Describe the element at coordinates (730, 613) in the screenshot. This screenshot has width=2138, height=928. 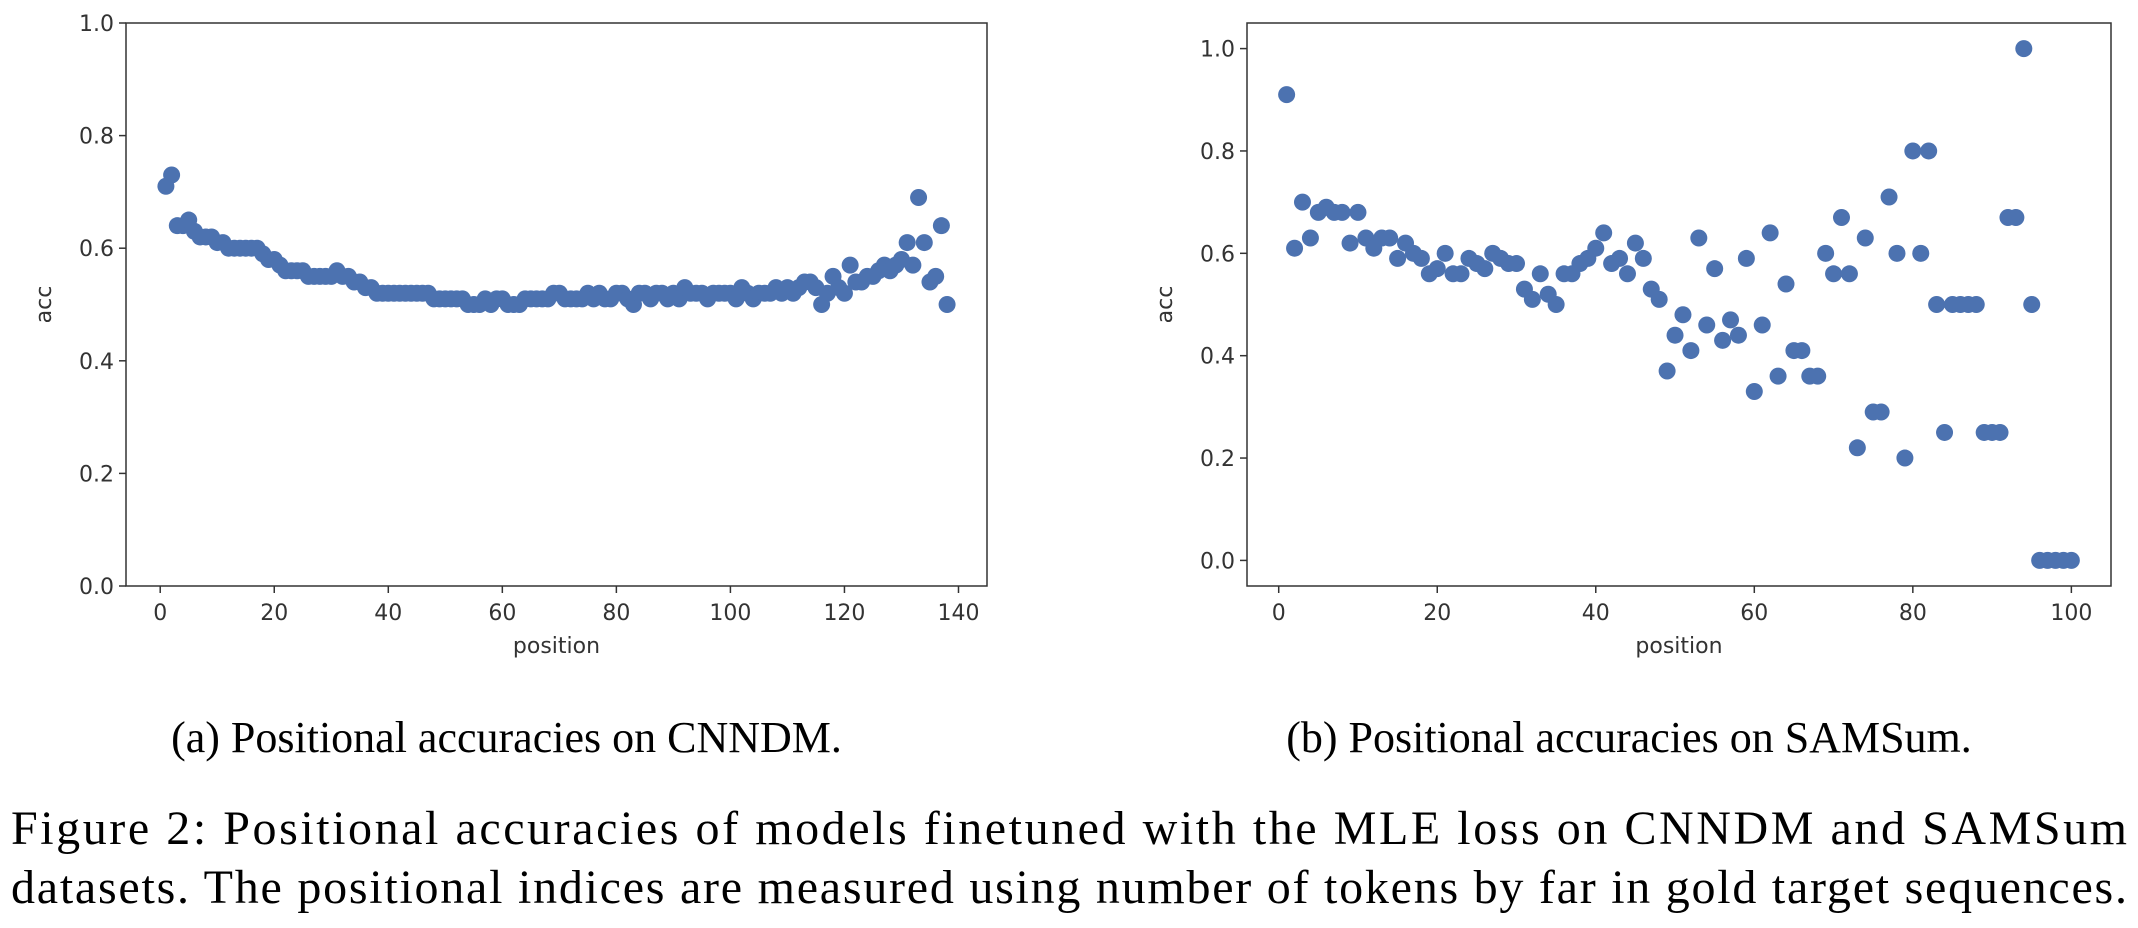
I see `x-tick-label: 100` at that location.